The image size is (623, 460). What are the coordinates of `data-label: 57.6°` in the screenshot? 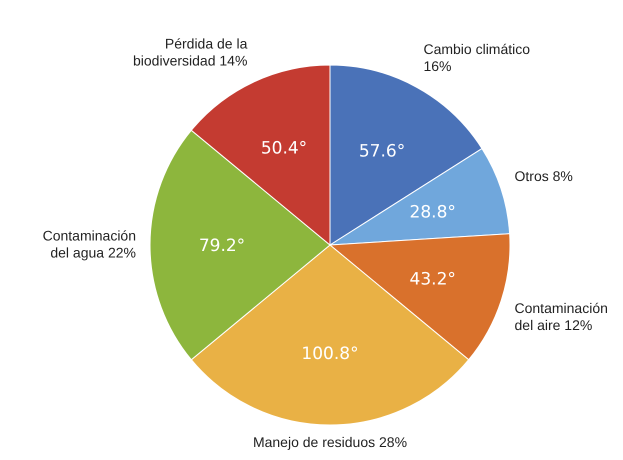 It's located at (382, 151).